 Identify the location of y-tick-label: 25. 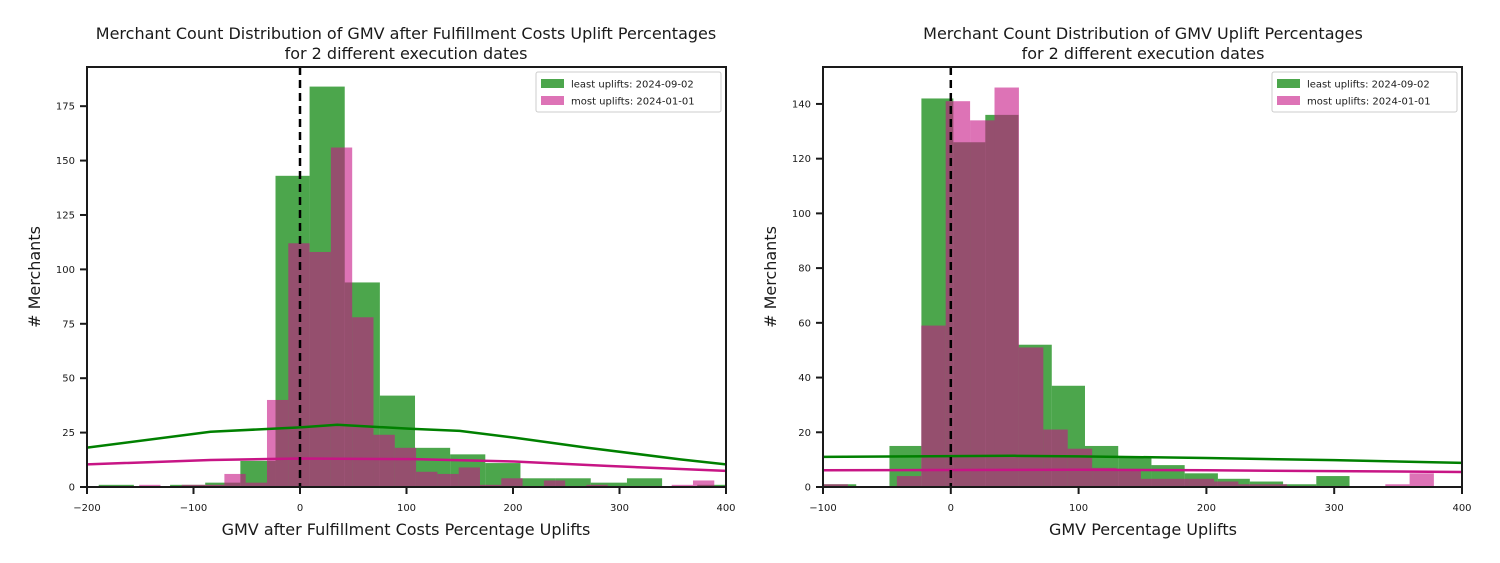
(68, 433).